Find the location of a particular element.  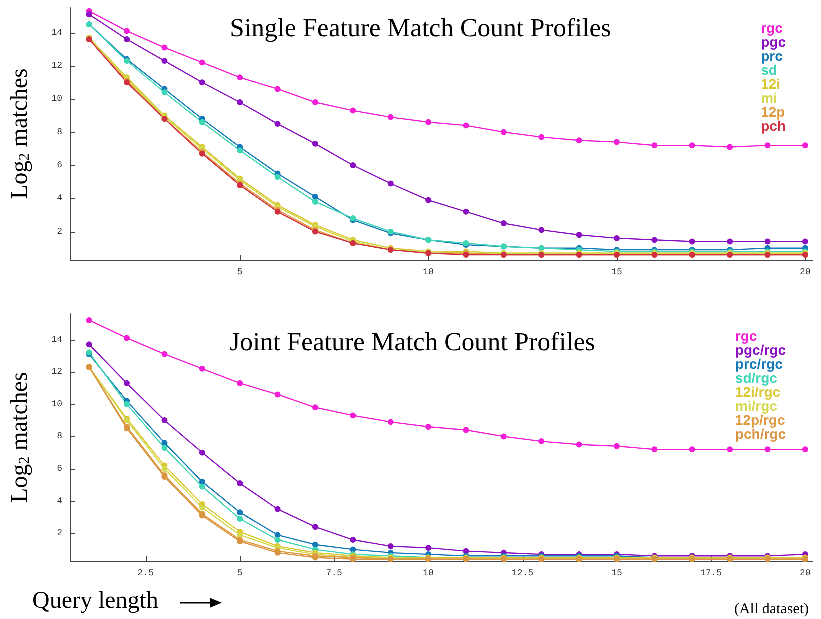

x-tick-label: 12.5 is located at coordinates (523, 573).